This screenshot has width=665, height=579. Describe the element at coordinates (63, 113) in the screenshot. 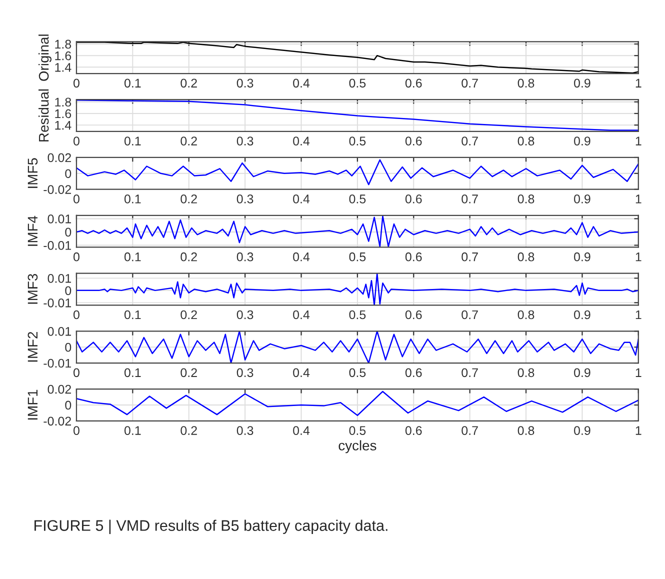

I see `y-tick-label: 1.6` at that location.